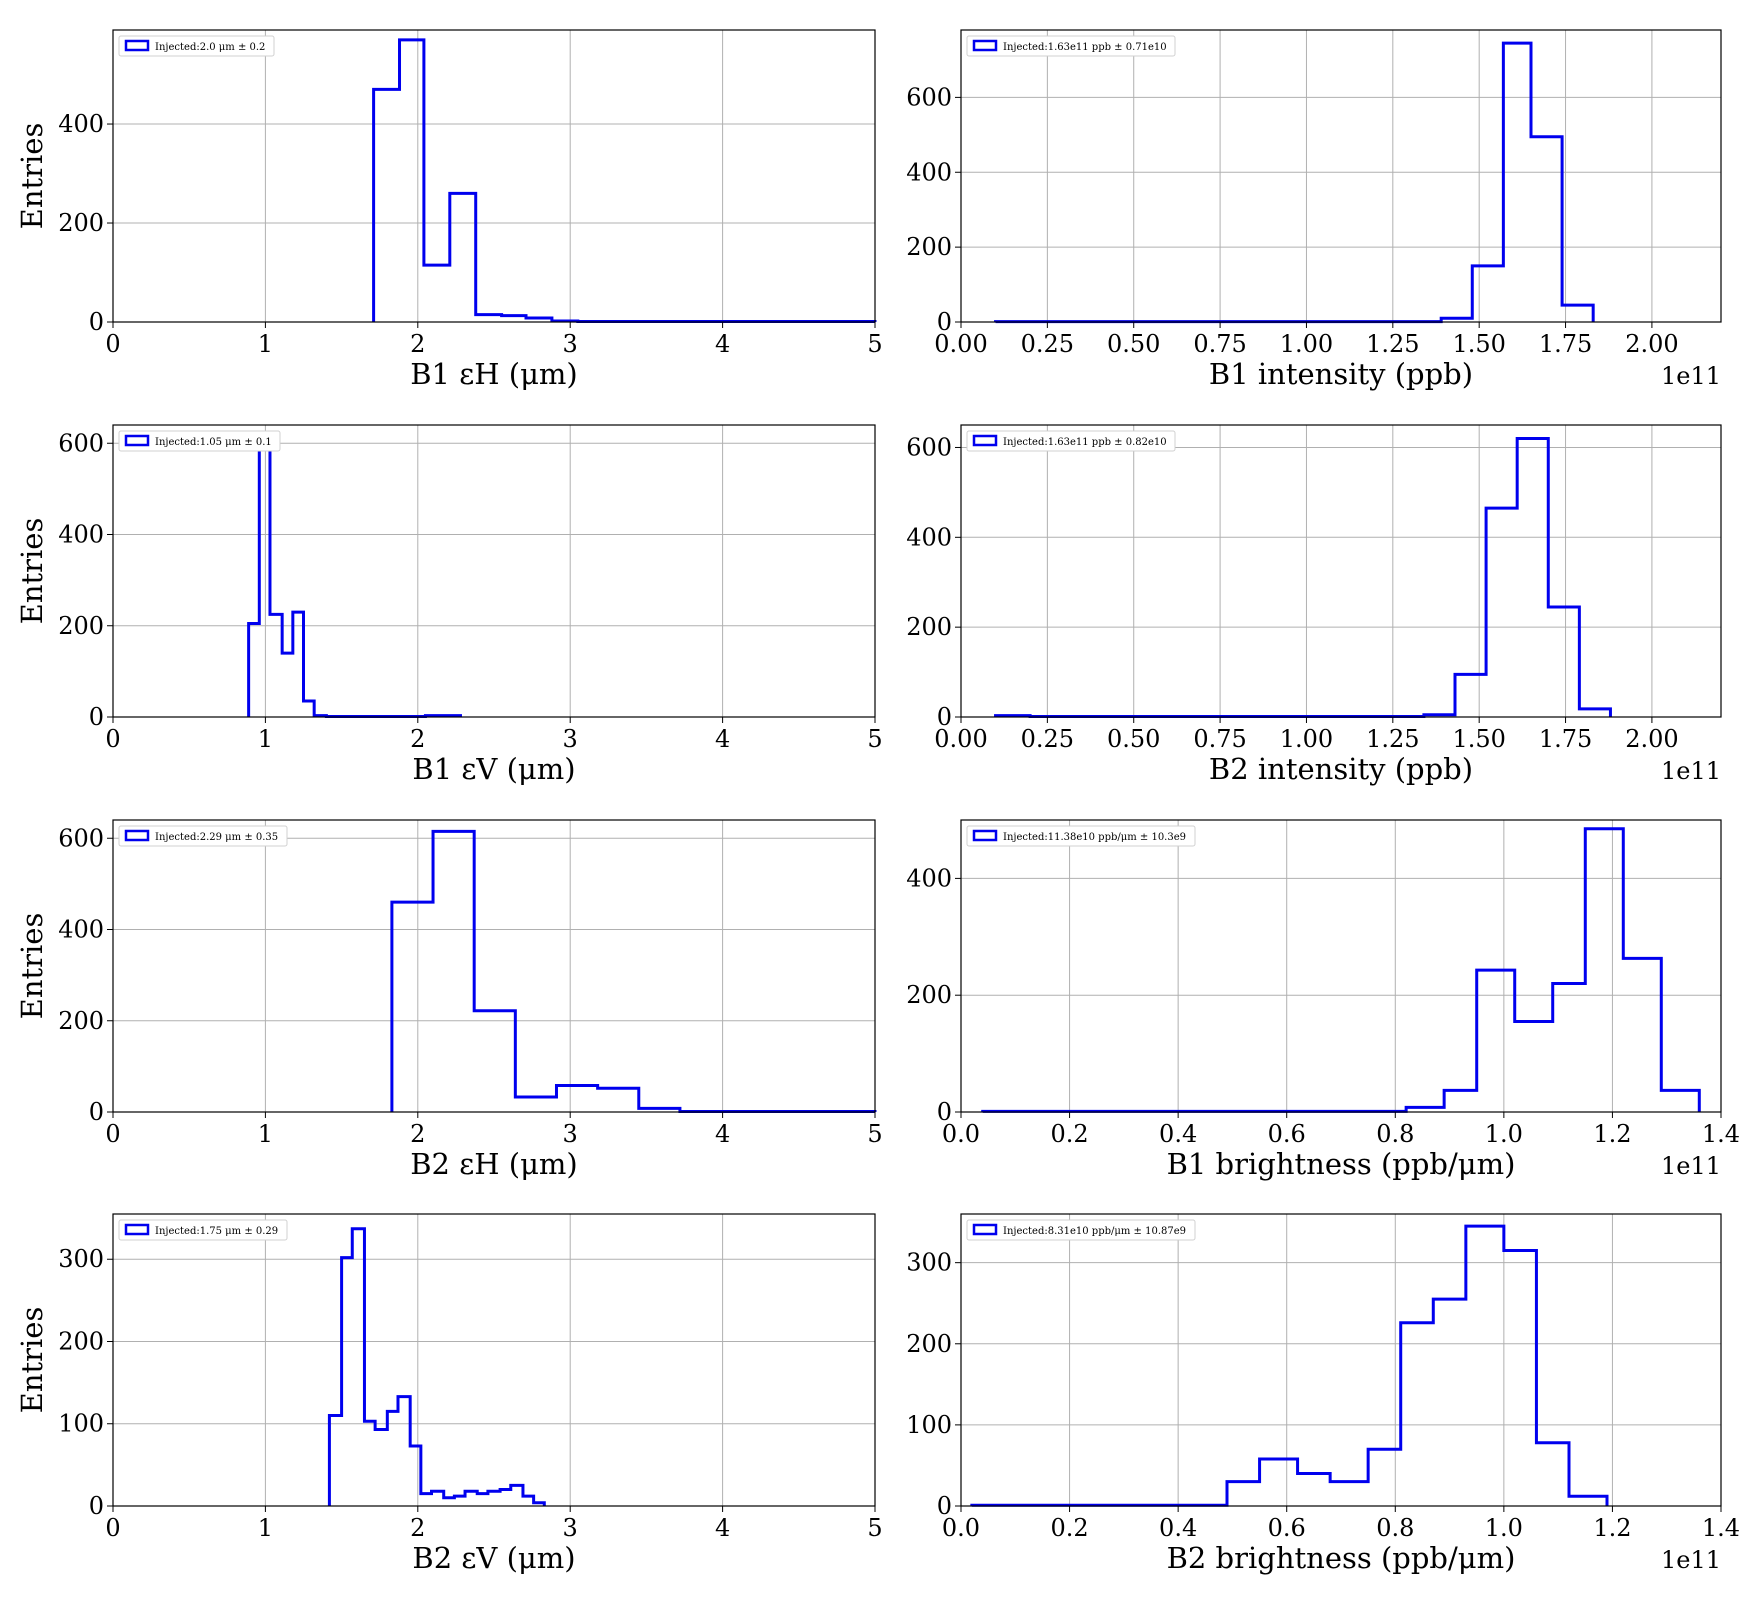 This screenshot has height=1600, width=1760. I want to click on legend-entry: Injected:8.31e10 ppb/μm ± 10.87e9, so click(1094, 1231).